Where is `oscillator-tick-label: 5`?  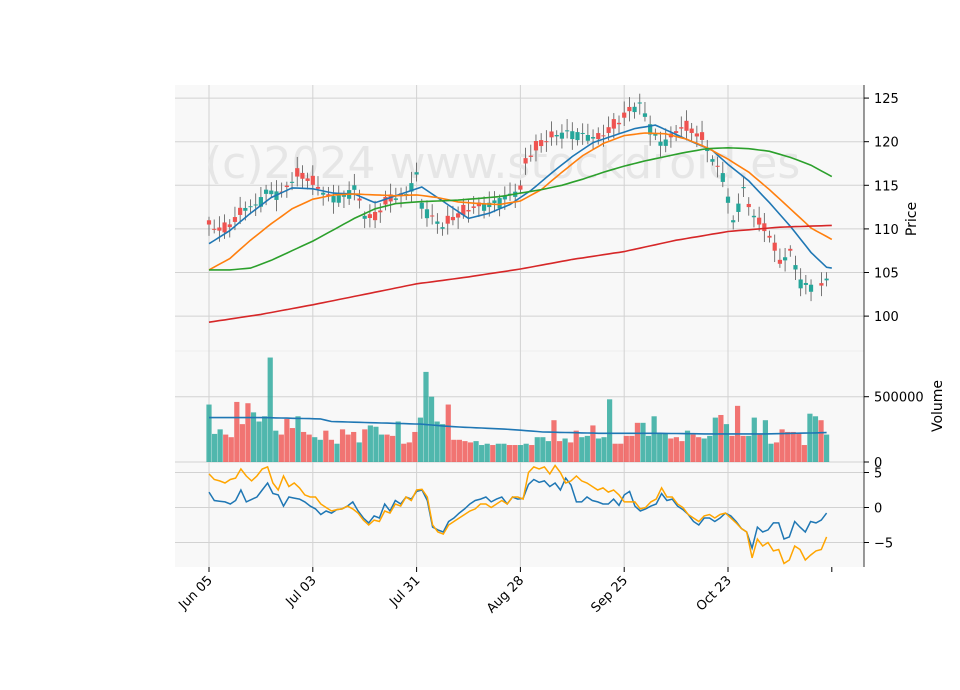
oscillator-tick-label: 5 is located at coordinates (878, 474).